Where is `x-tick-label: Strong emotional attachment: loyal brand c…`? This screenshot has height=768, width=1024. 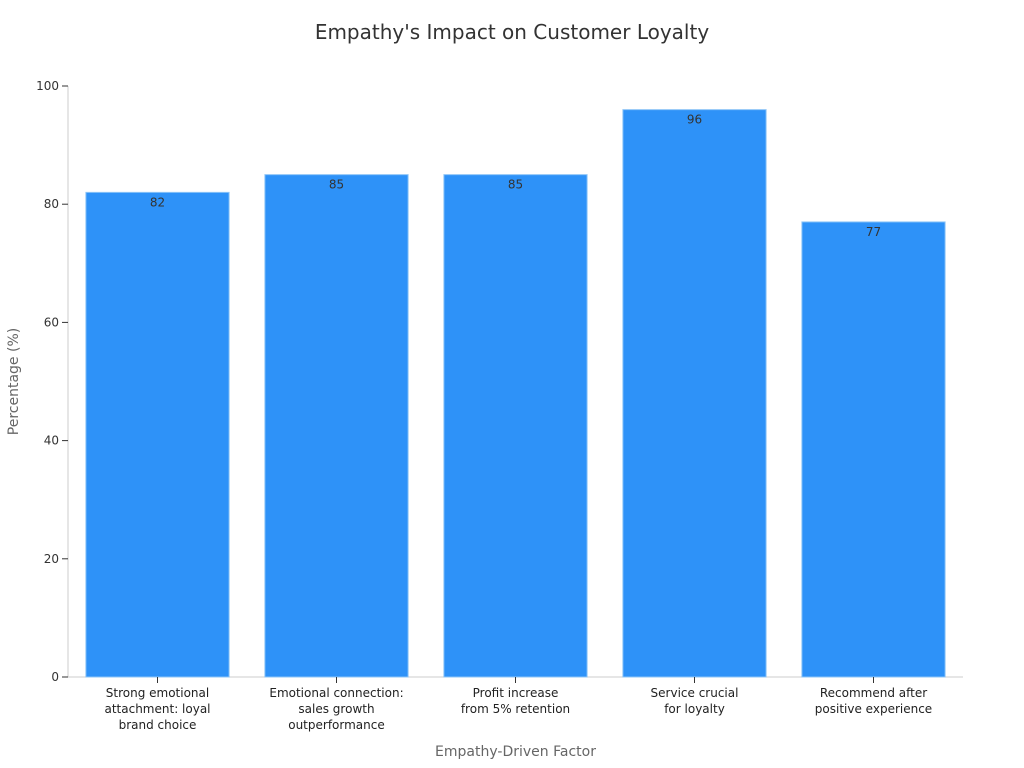 x-tick-label: Strong emotional attachment: loyal brand c… is located at coordinates (157, 709).